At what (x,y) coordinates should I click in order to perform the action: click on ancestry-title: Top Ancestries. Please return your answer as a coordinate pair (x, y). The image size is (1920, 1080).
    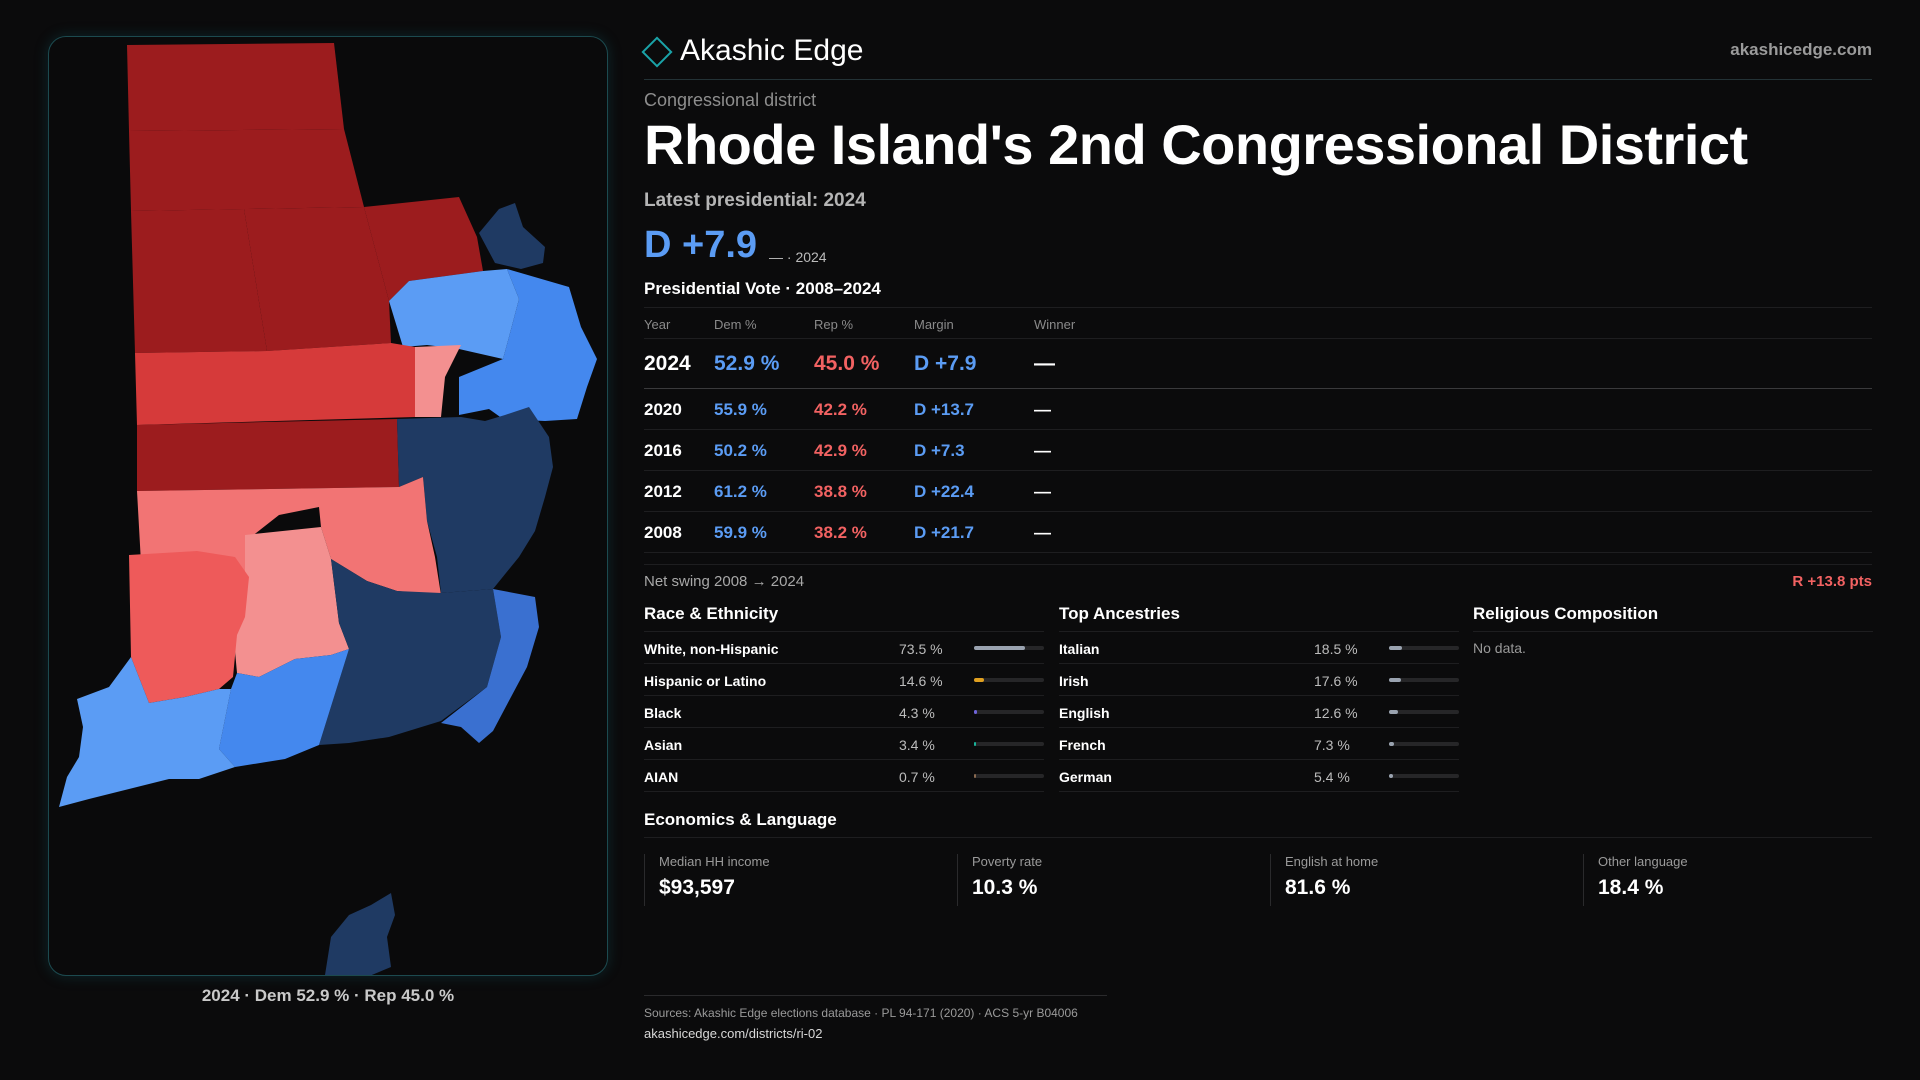
    Looking at the image, I should click on (1259, 617).